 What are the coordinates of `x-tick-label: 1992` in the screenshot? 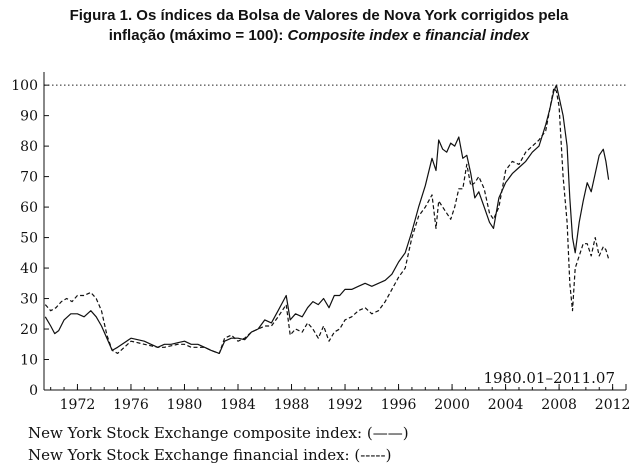 It's located at (345, 405).